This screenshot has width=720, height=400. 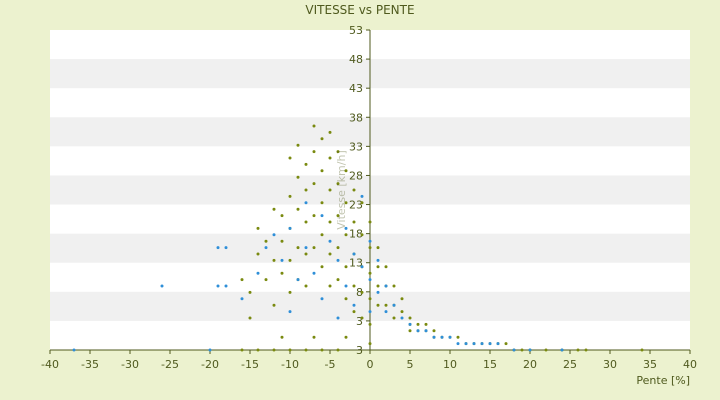 I want to click on x-tick-label: -40, so click(x=50, y=364).